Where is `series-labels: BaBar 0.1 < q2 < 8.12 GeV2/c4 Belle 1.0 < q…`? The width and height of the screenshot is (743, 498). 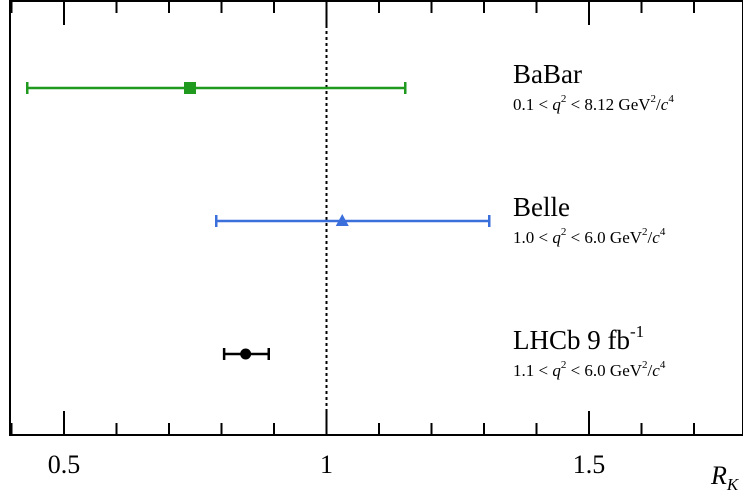 series-labels: BaBar 0.1 < q2 < 8.12 GeV2/c4 Belle 1.0 < q… is located at coordinates (593, 219).